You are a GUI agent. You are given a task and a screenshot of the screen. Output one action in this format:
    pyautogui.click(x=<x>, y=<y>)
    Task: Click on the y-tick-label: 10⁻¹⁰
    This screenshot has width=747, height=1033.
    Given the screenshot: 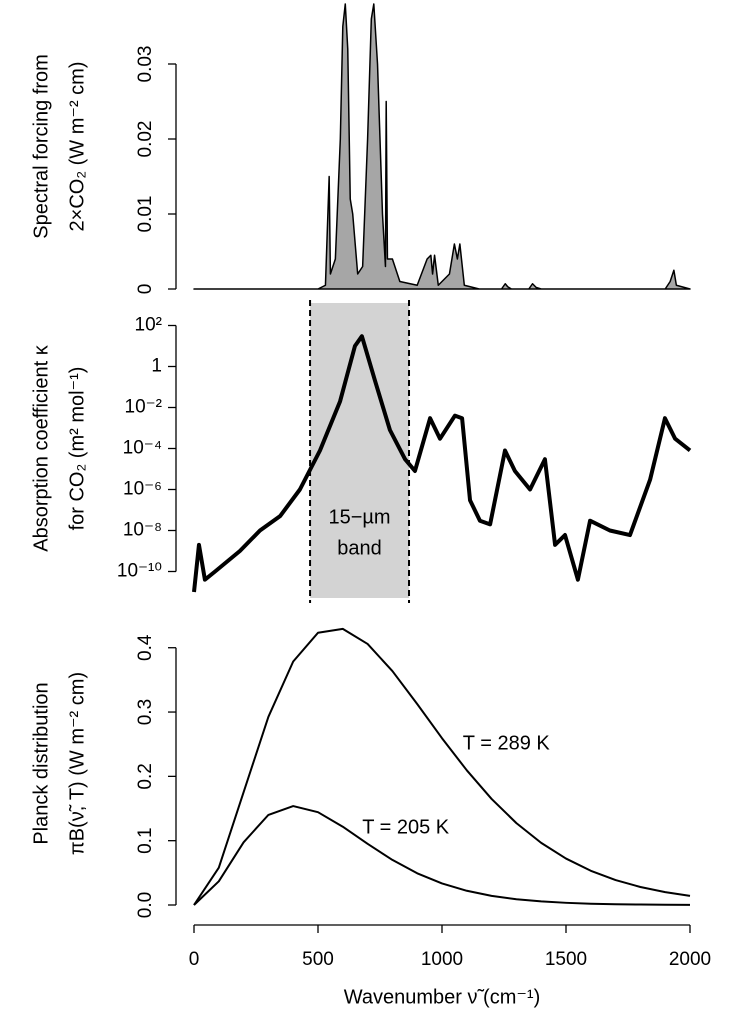 What is the action you would take?
    pyautogui.click(x=139, y=571)
    